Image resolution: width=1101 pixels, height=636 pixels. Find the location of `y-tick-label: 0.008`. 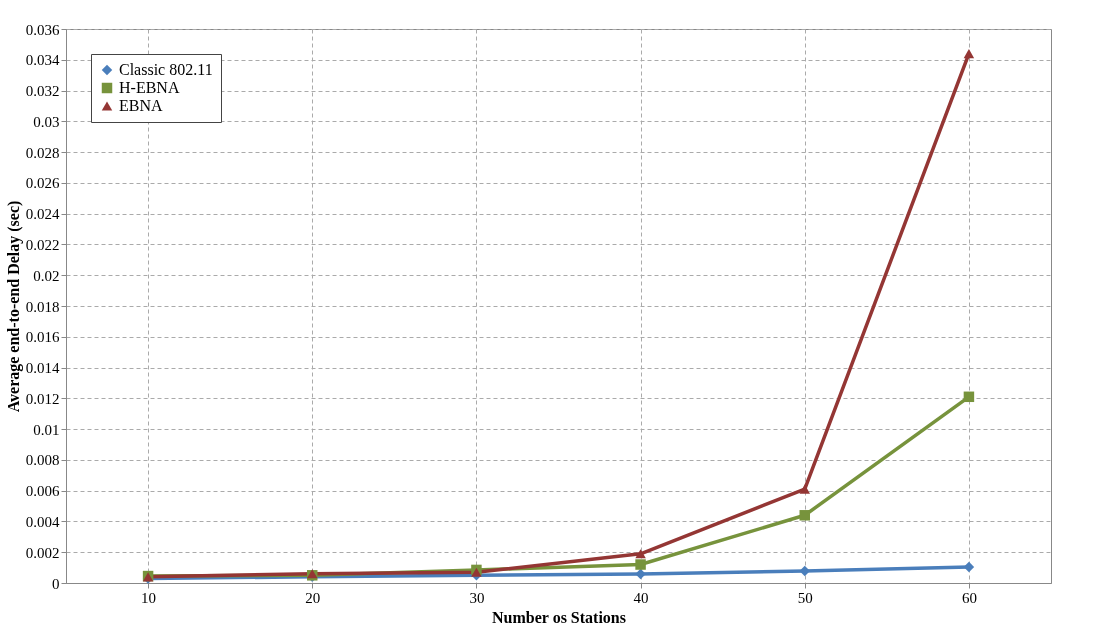

y-tick-label: 0.008 is located at coordinates (42, 460).